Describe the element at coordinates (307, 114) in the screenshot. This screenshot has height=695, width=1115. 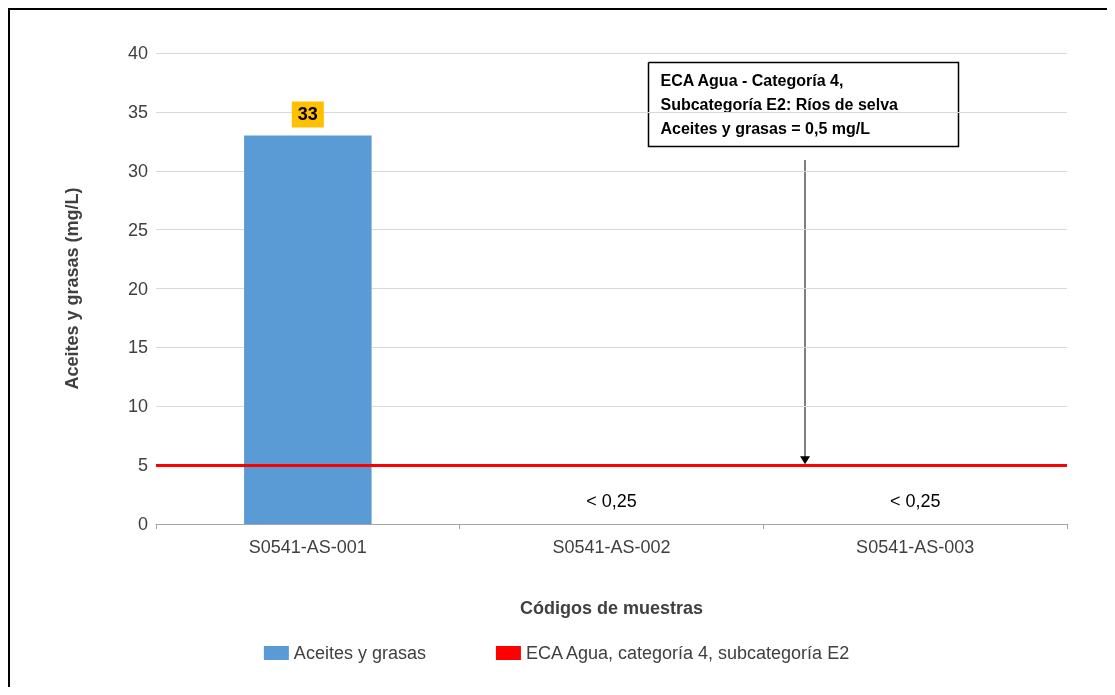
I see `data-label: 33` at that location.